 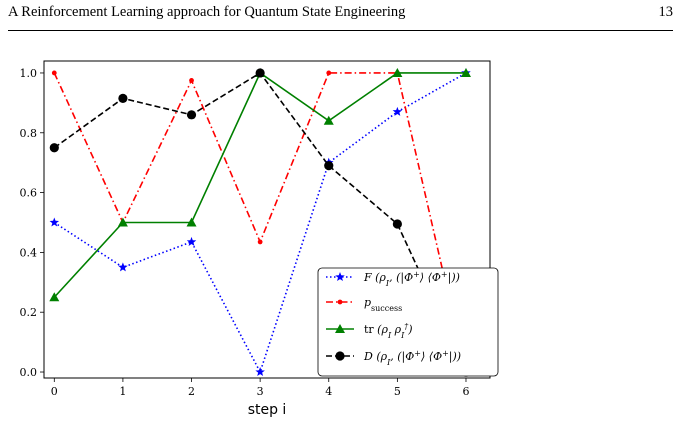 I want to click on legend-label: D (ρI, (|Φ+⟩ ⟨Φ+|)), so click(x=412, y=358).